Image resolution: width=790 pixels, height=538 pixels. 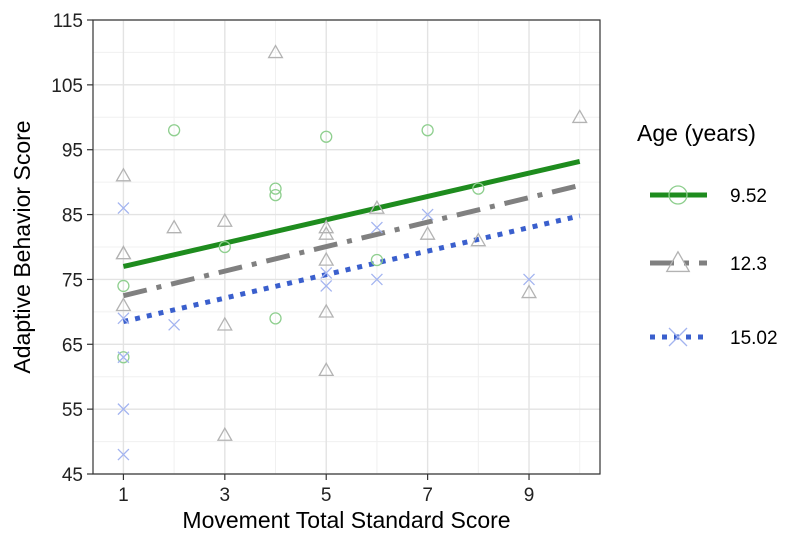 What do you see at coordinates (72, 151) in the screenshot?
I see `y-tick-label: 95` at bounding box center [72, 151].